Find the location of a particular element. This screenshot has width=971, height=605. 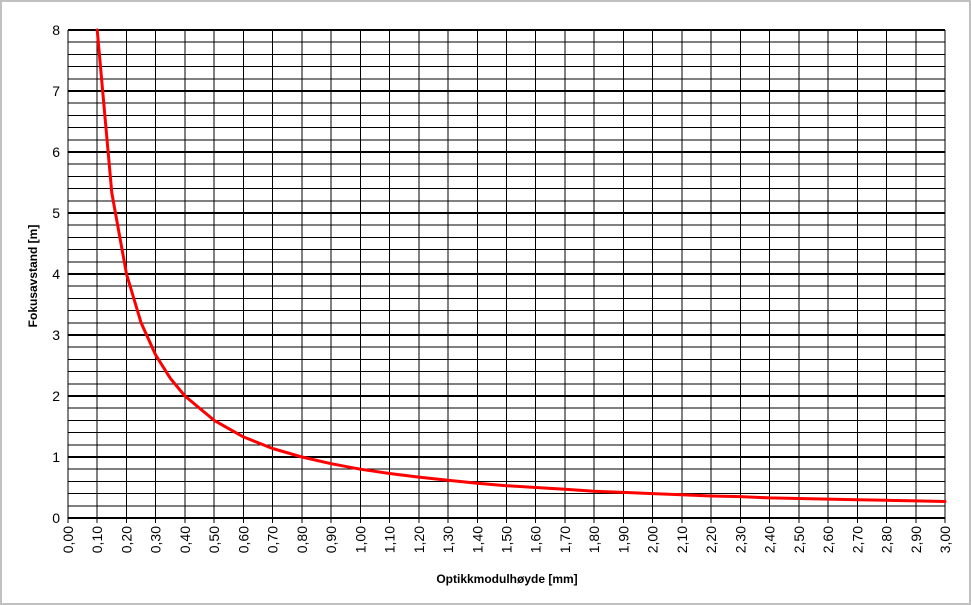

x-axis-title: Optikkmodulhøyde [mm] is located at coordinates (506, 579).